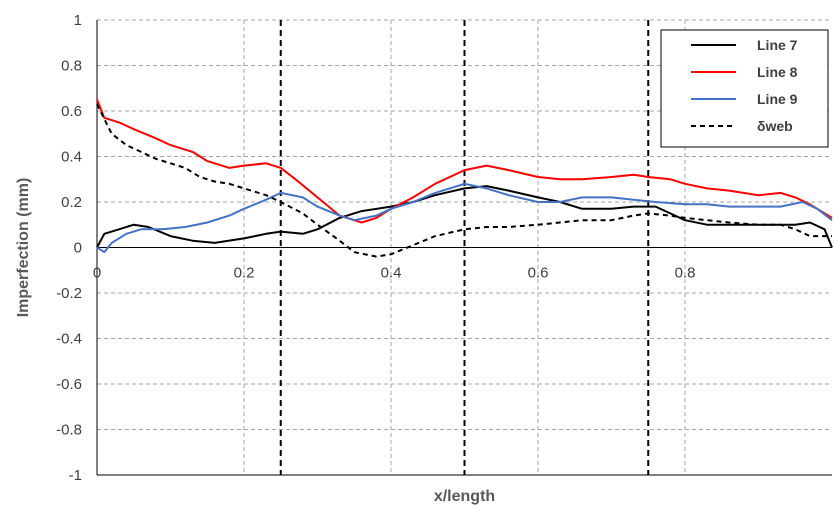  I want to click on y-tick-label: 0.8, so click(71, 66).